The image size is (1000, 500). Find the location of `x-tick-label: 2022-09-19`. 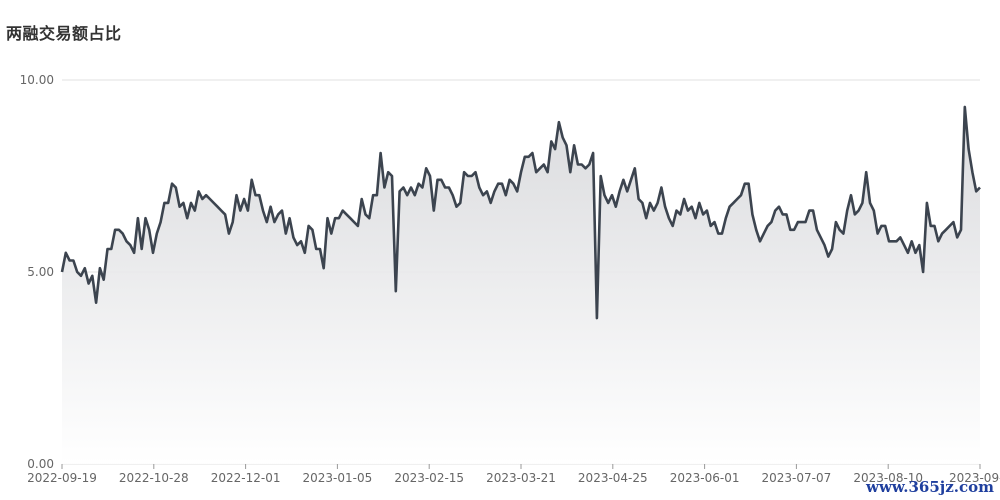

x-tick-label: 2022-09-19 is located at coordinates (62, 478).